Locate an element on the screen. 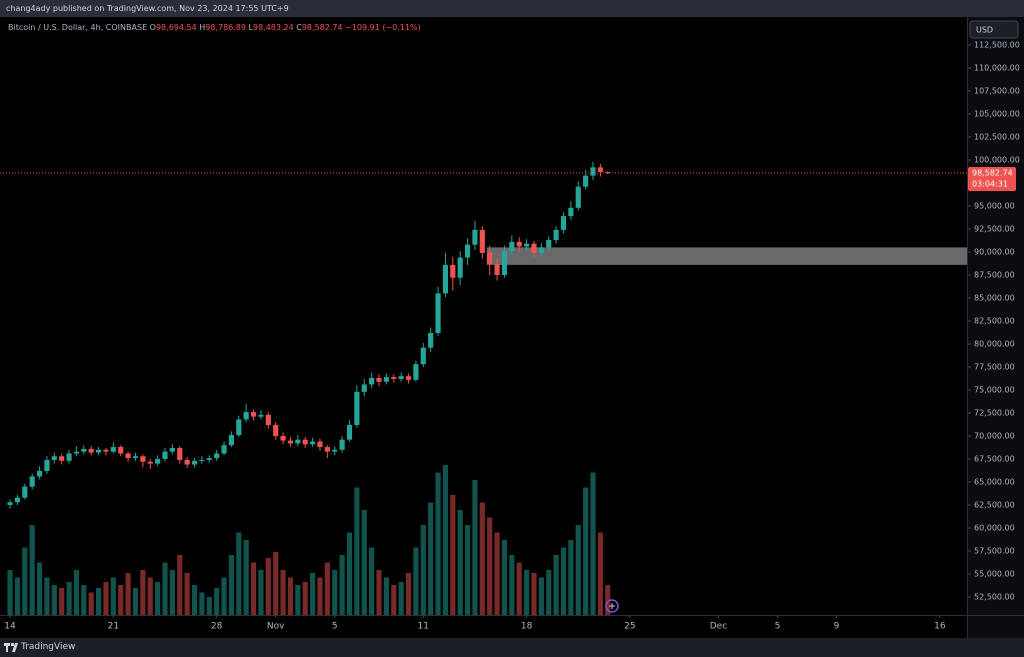  y-tick-label: 55,000.00 is located at coordinates (994, 573).